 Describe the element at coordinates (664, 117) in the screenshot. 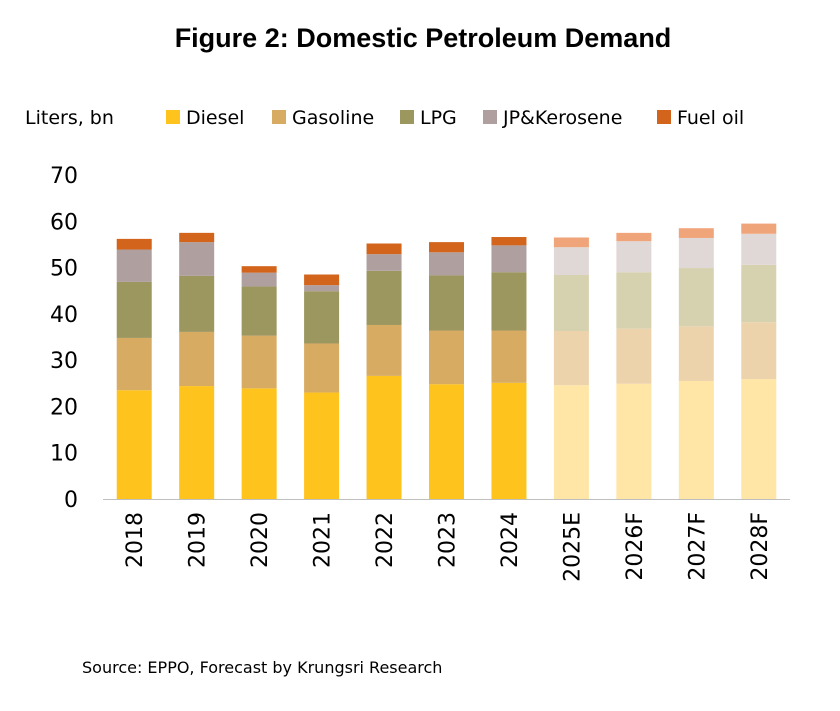

I see `legend-swatch-fuel-oil` at that location.